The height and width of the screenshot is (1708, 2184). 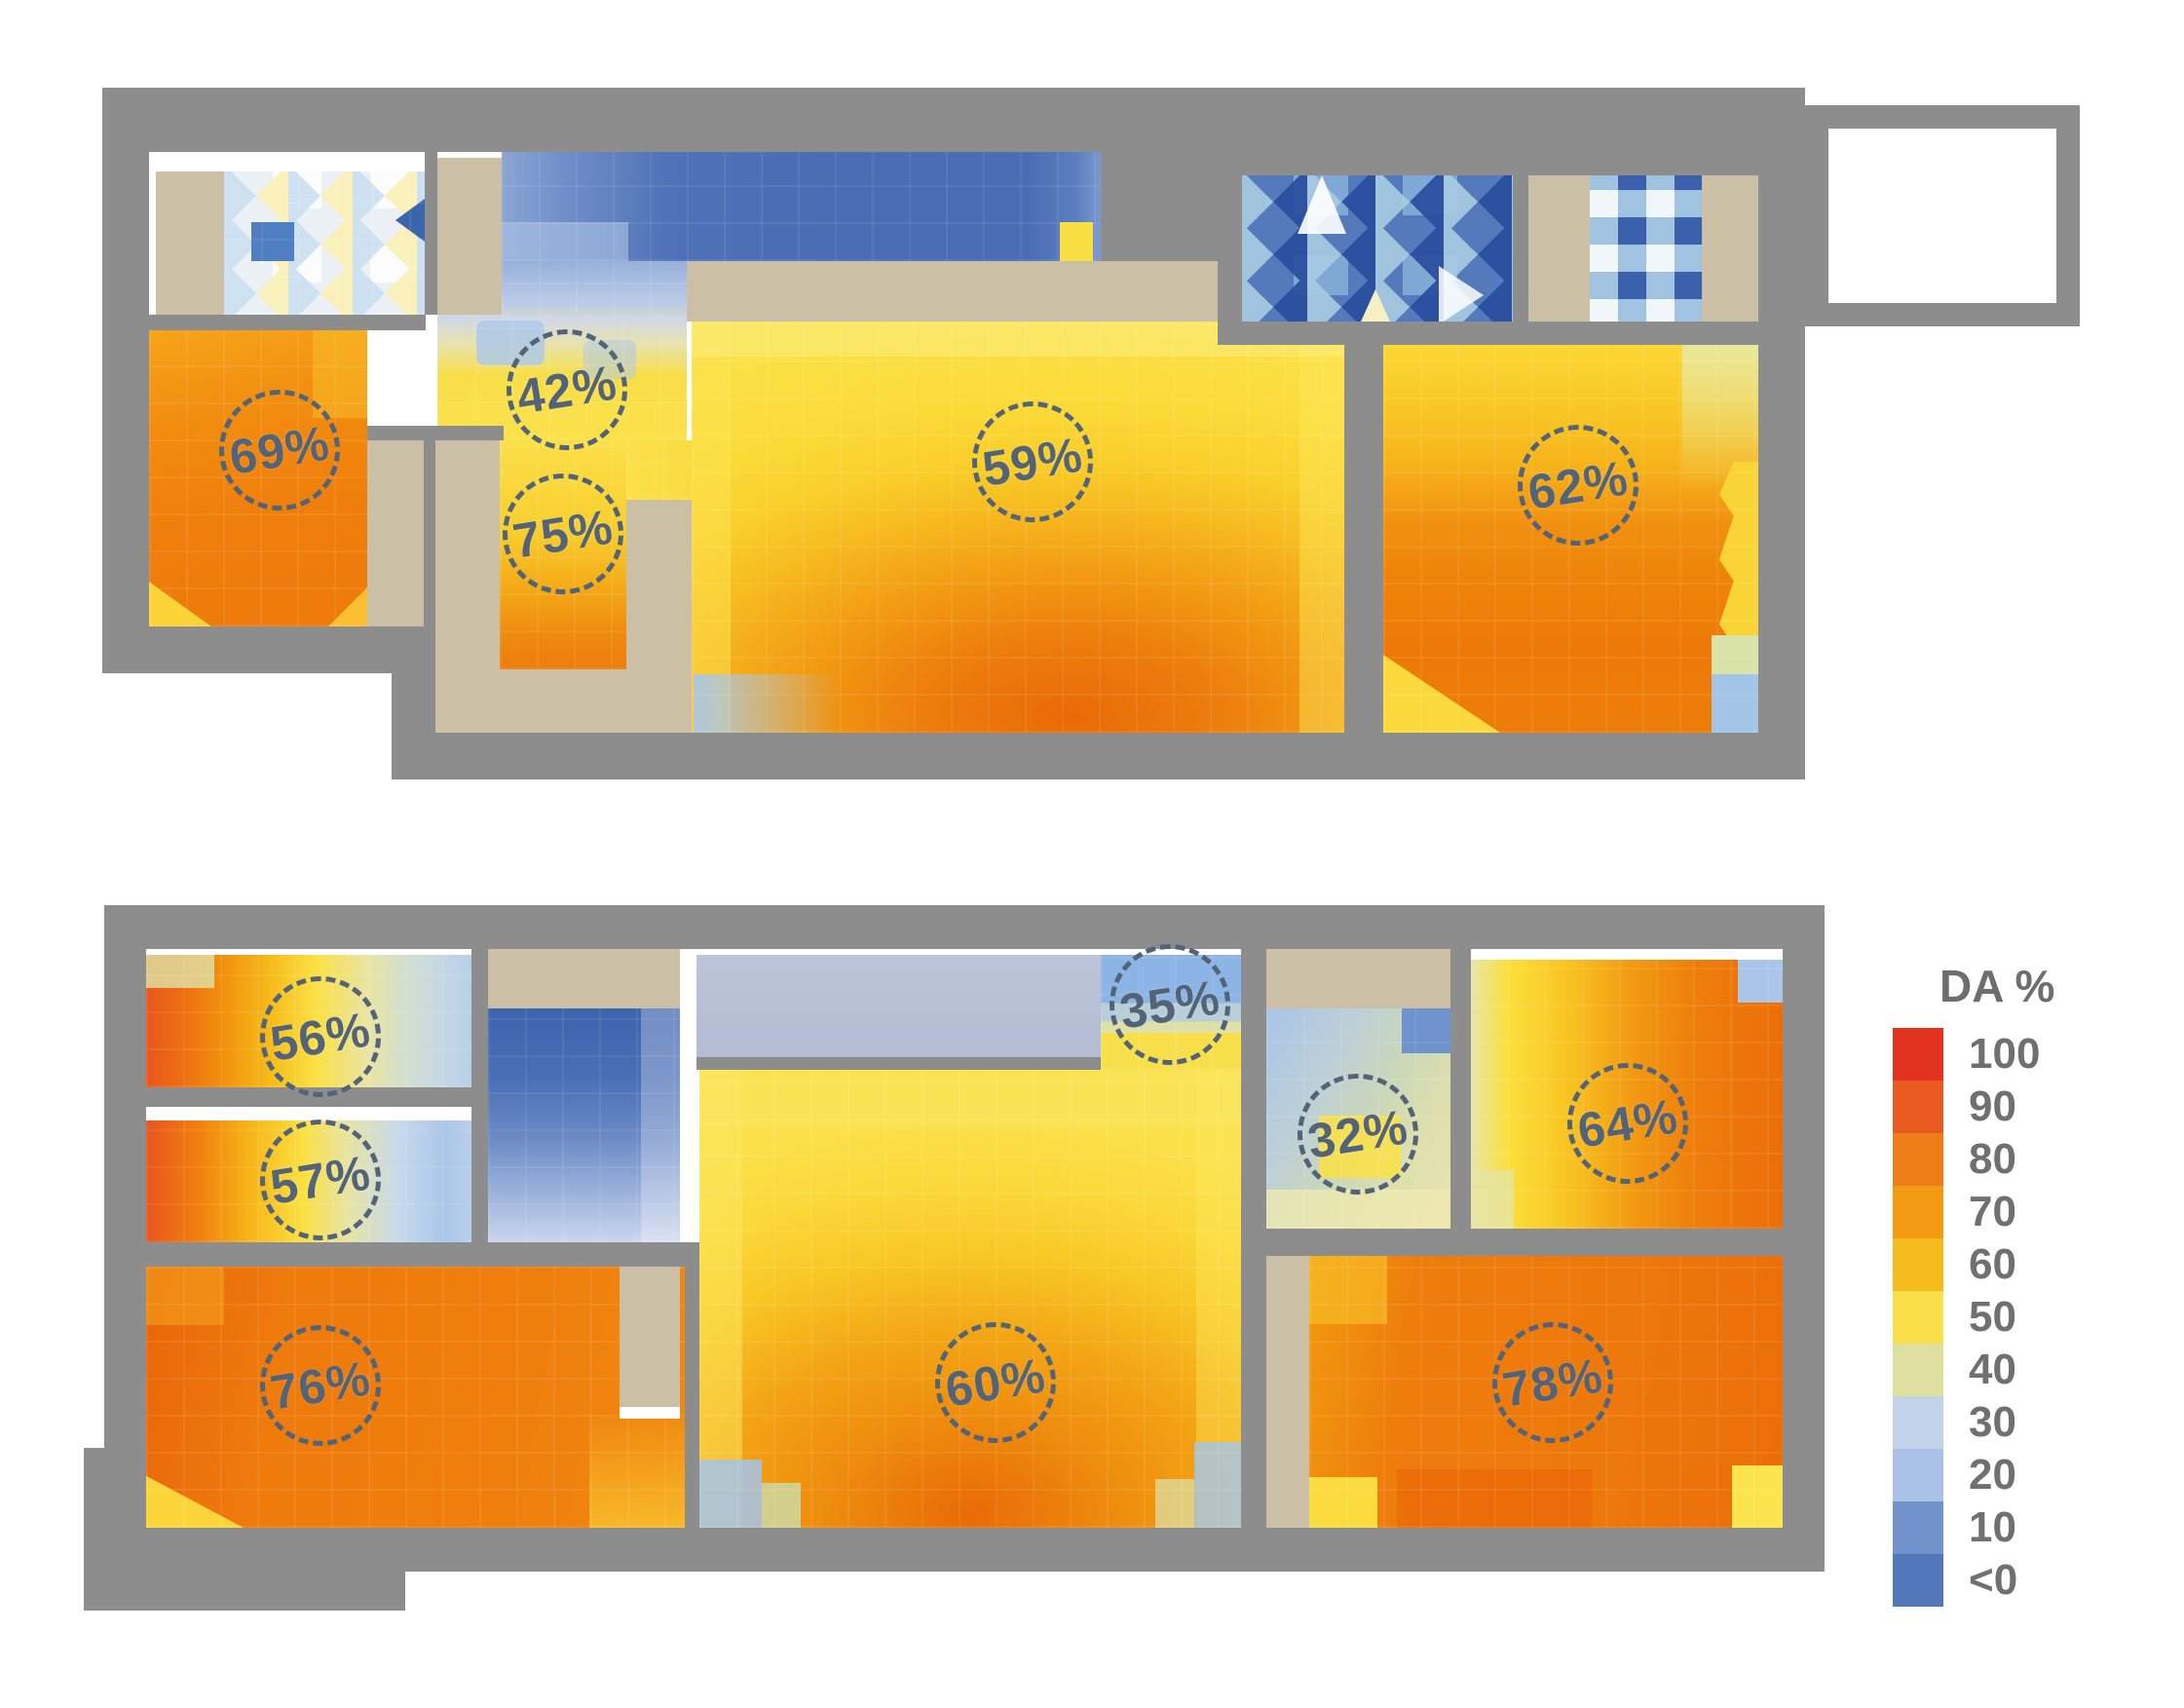 I want to click on legend-title: DA %, so click(x=1997, y=986).